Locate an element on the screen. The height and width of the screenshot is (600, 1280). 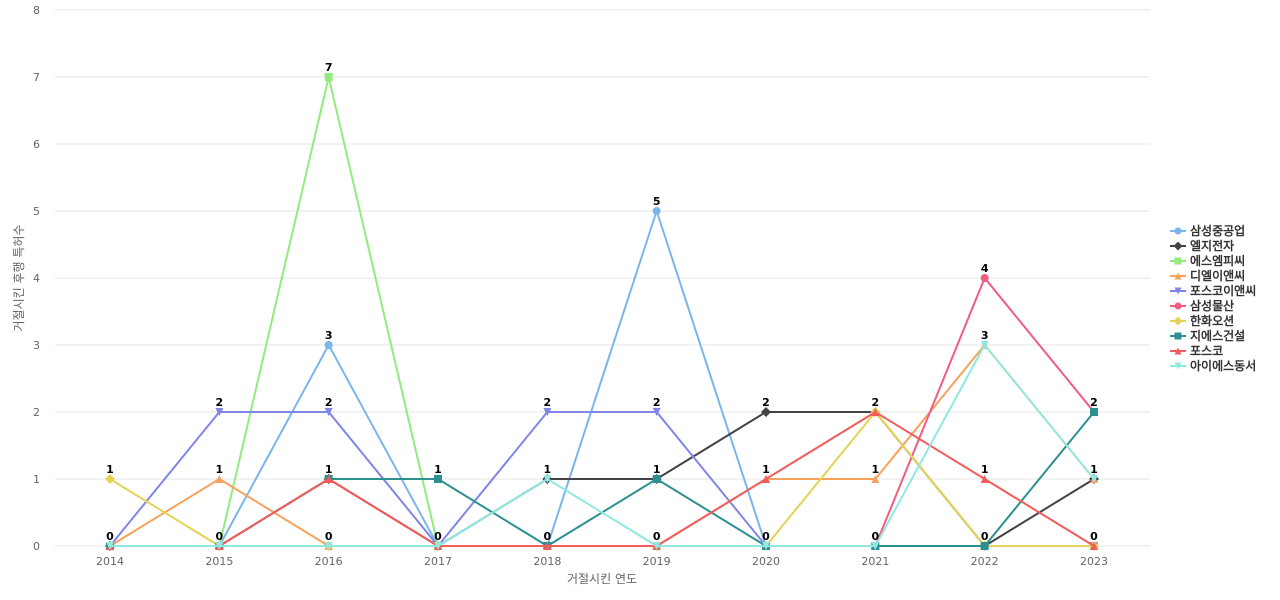
y-axis-title: 거절시킨 후행 특허수 is located at coordinates (18, 278).